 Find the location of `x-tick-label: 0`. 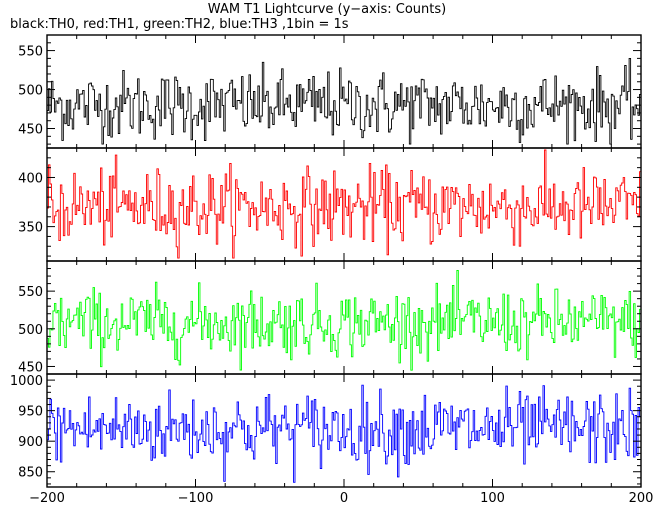

x-tick-label: 0 is located at coordinates (344, 498).